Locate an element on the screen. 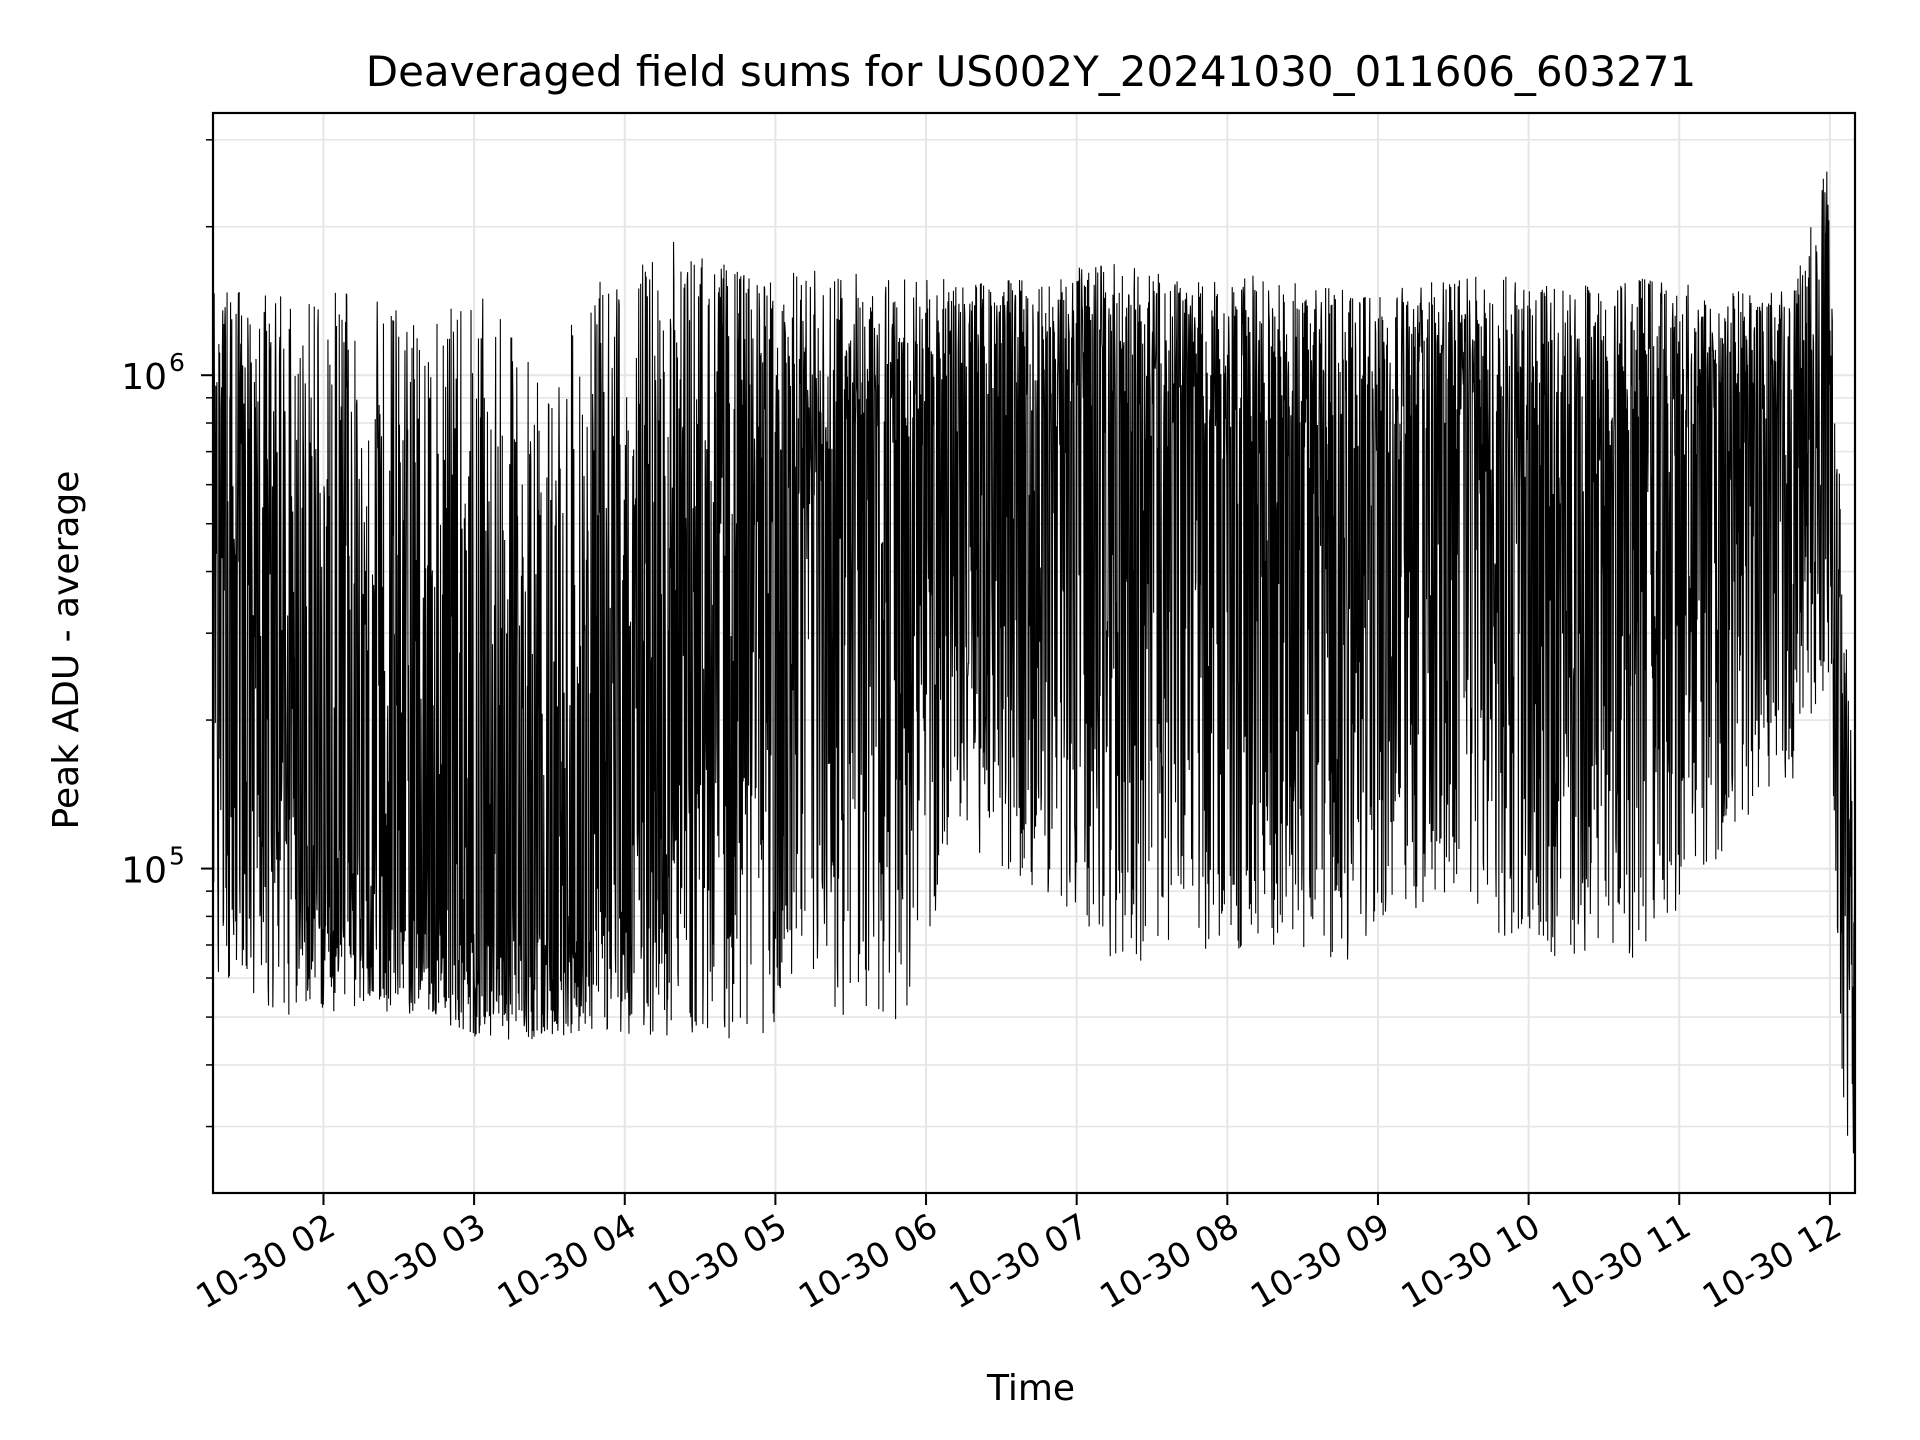  y-tick-label-exponent: 6 is located at coordinates (177, 362).